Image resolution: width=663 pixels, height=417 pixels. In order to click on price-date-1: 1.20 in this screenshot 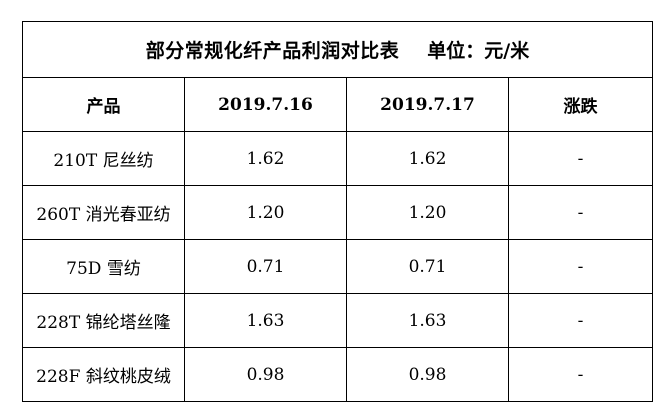, I will do `click(265, 212)`.